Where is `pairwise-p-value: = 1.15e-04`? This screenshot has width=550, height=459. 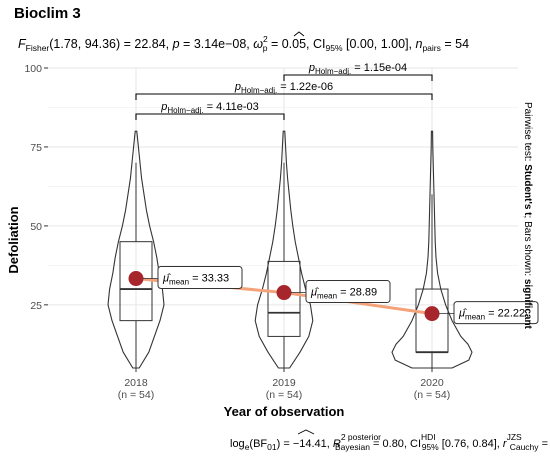 pairwise-p-value: = 1.15e-04 is located at coordinates (379, 68).